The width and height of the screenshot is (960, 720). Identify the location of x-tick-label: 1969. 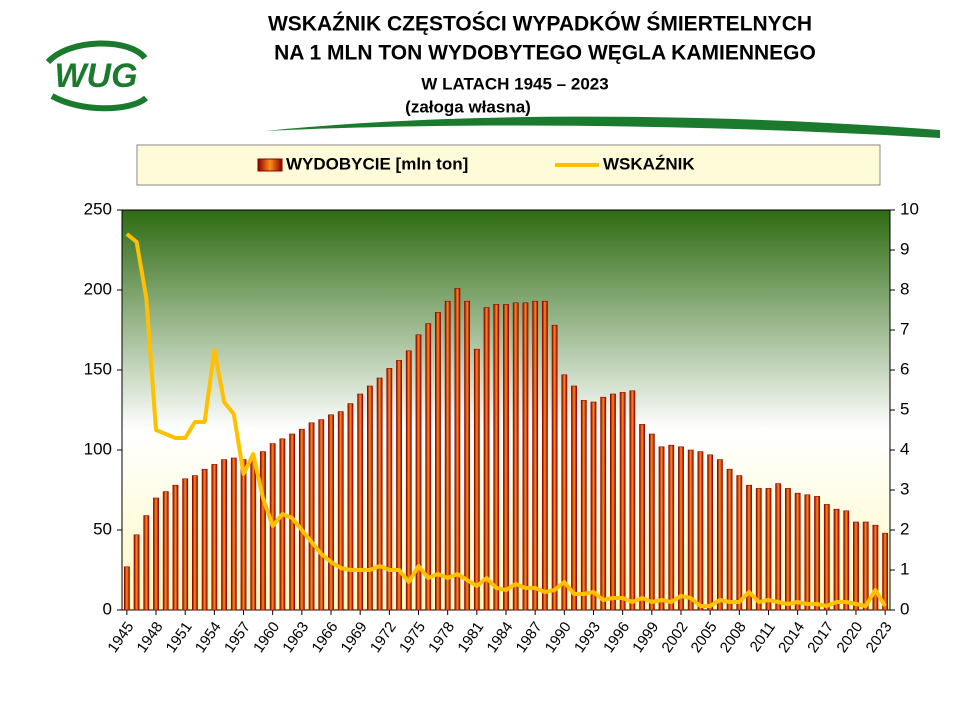
(354, 637).